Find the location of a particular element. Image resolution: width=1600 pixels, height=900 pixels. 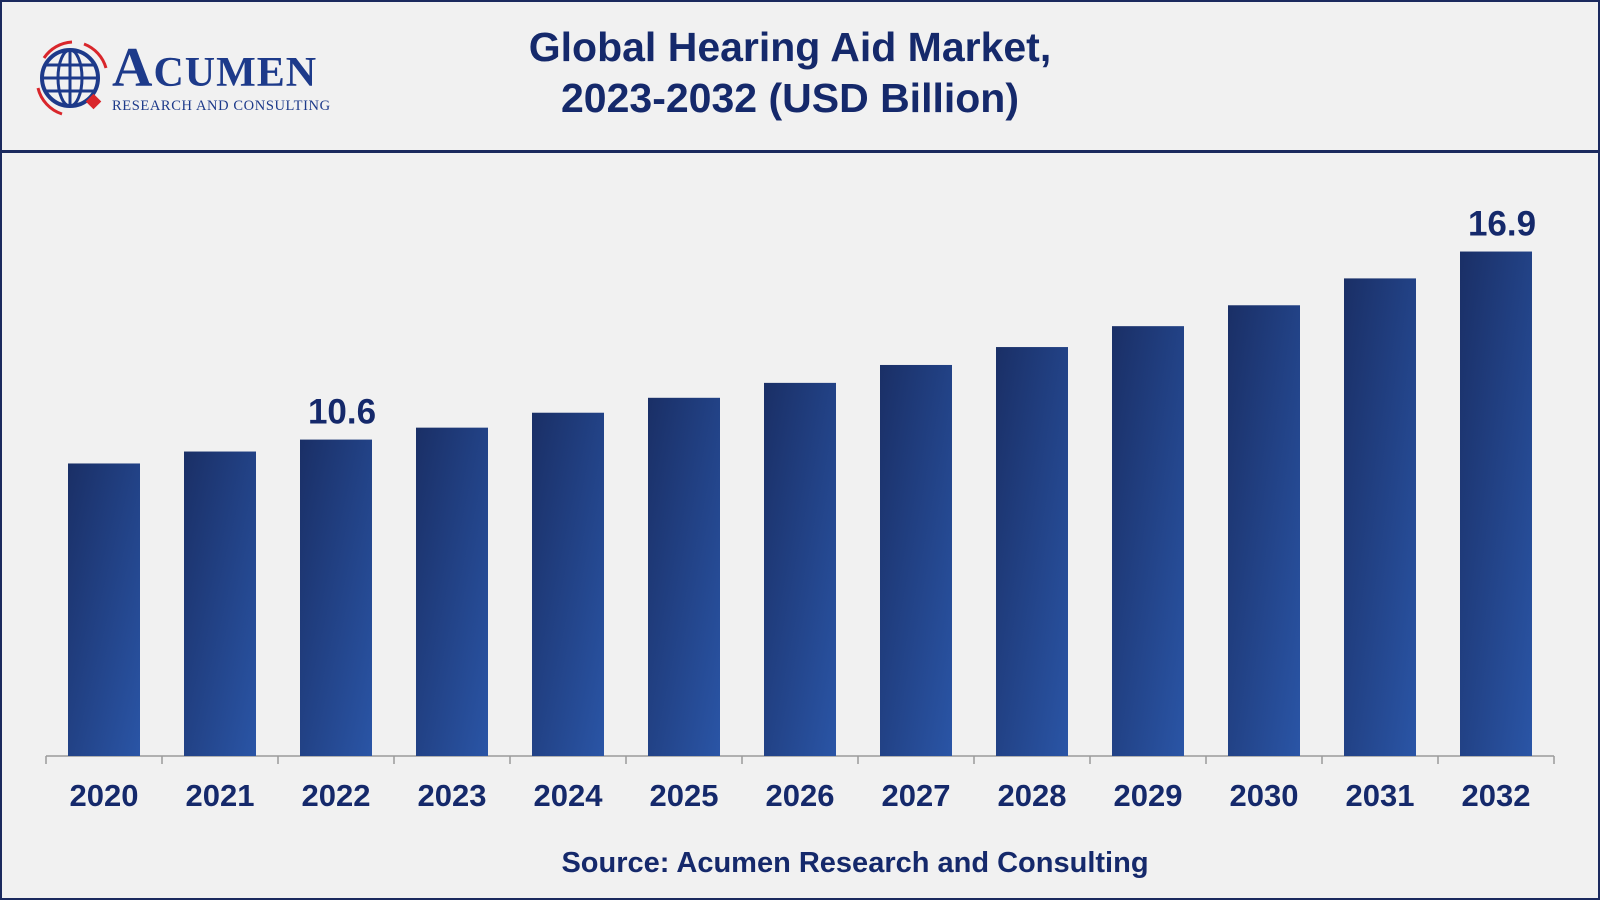

bar-2023 is located at coordinates (452, 591).